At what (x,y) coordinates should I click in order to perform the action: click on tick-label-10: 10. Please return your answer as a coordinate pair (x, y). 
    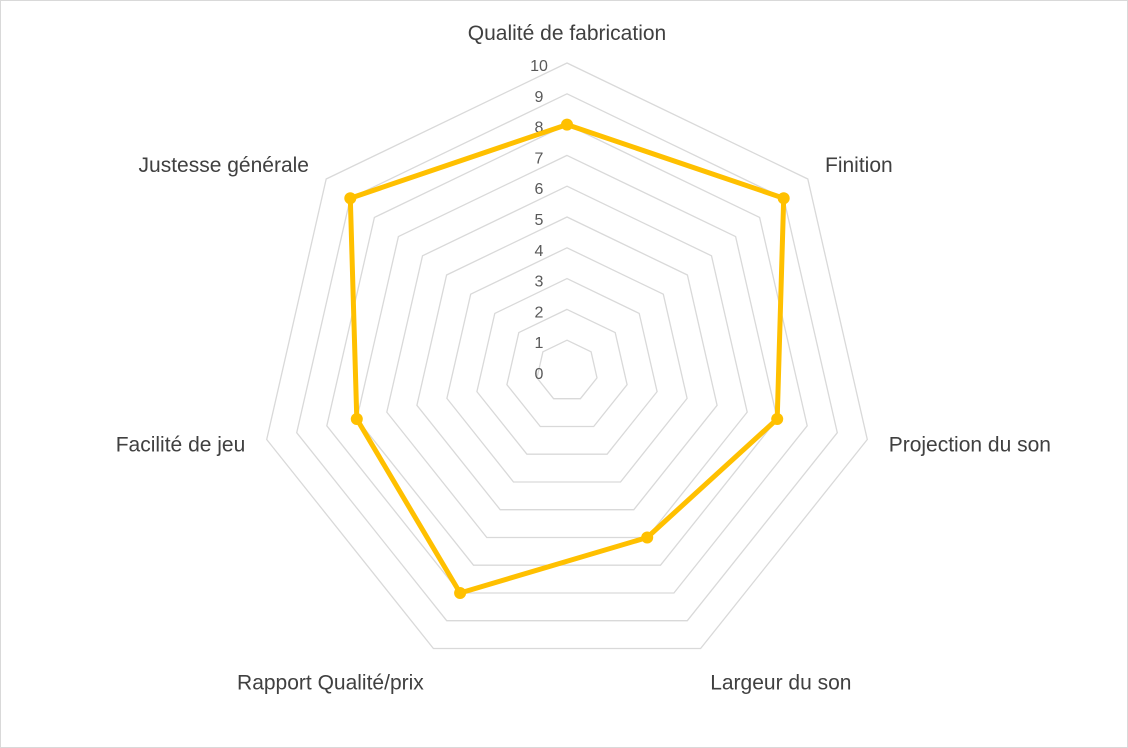
    Looking at the image, I should click on (539, 66).